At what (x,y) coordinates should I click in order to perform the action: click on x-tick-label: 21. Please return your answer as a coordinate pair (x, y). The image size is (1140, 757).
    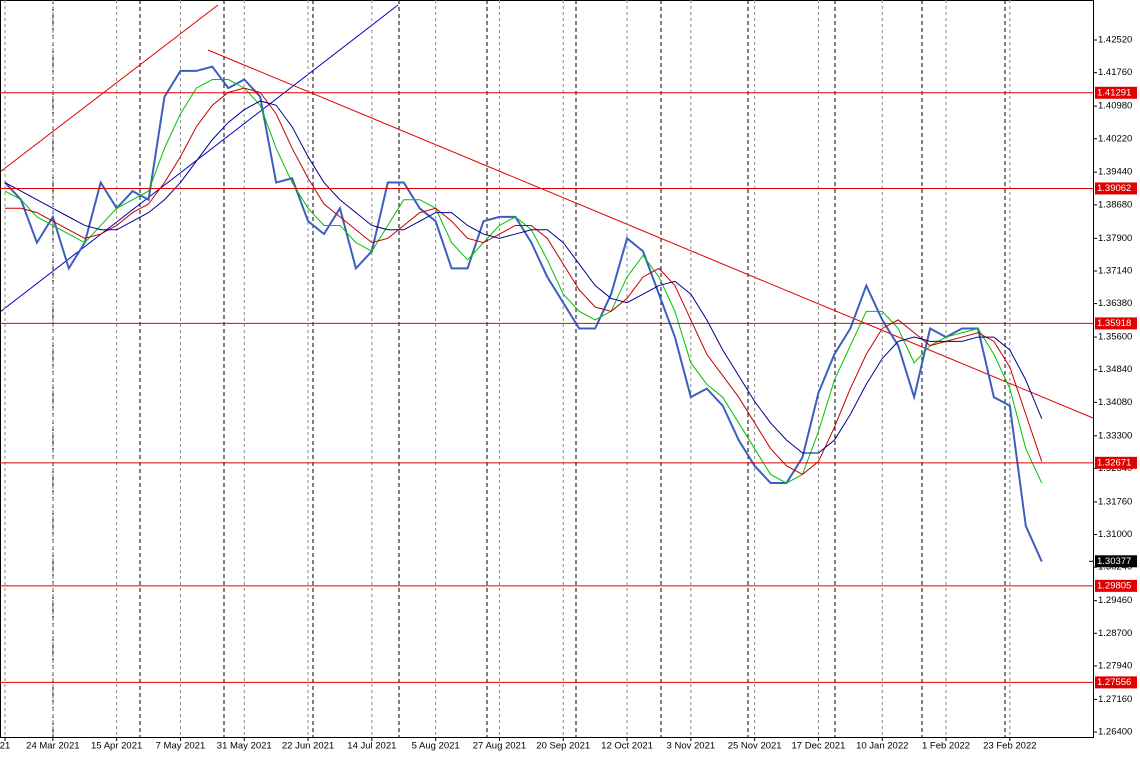
    Looking at the image, I should click on (5, 746).